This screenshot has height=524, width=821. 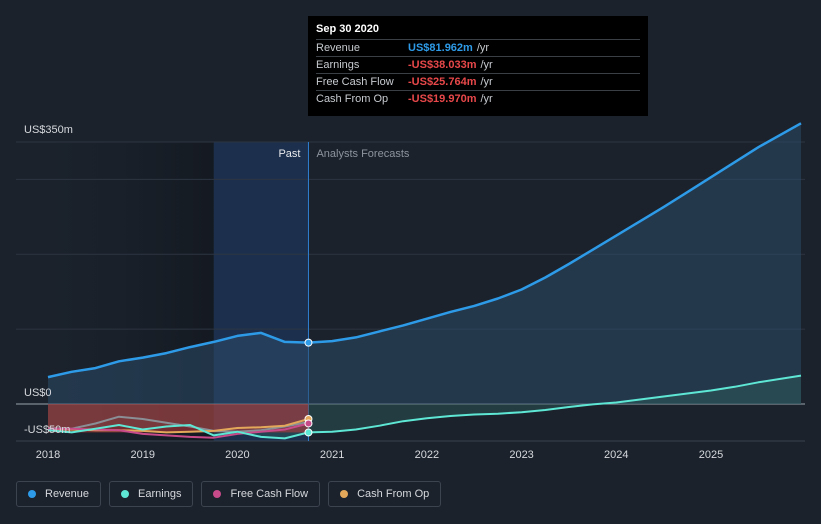 I want to click on tooltip-row: Revenue US$81.962m/yr, so click(x=478, y=47).